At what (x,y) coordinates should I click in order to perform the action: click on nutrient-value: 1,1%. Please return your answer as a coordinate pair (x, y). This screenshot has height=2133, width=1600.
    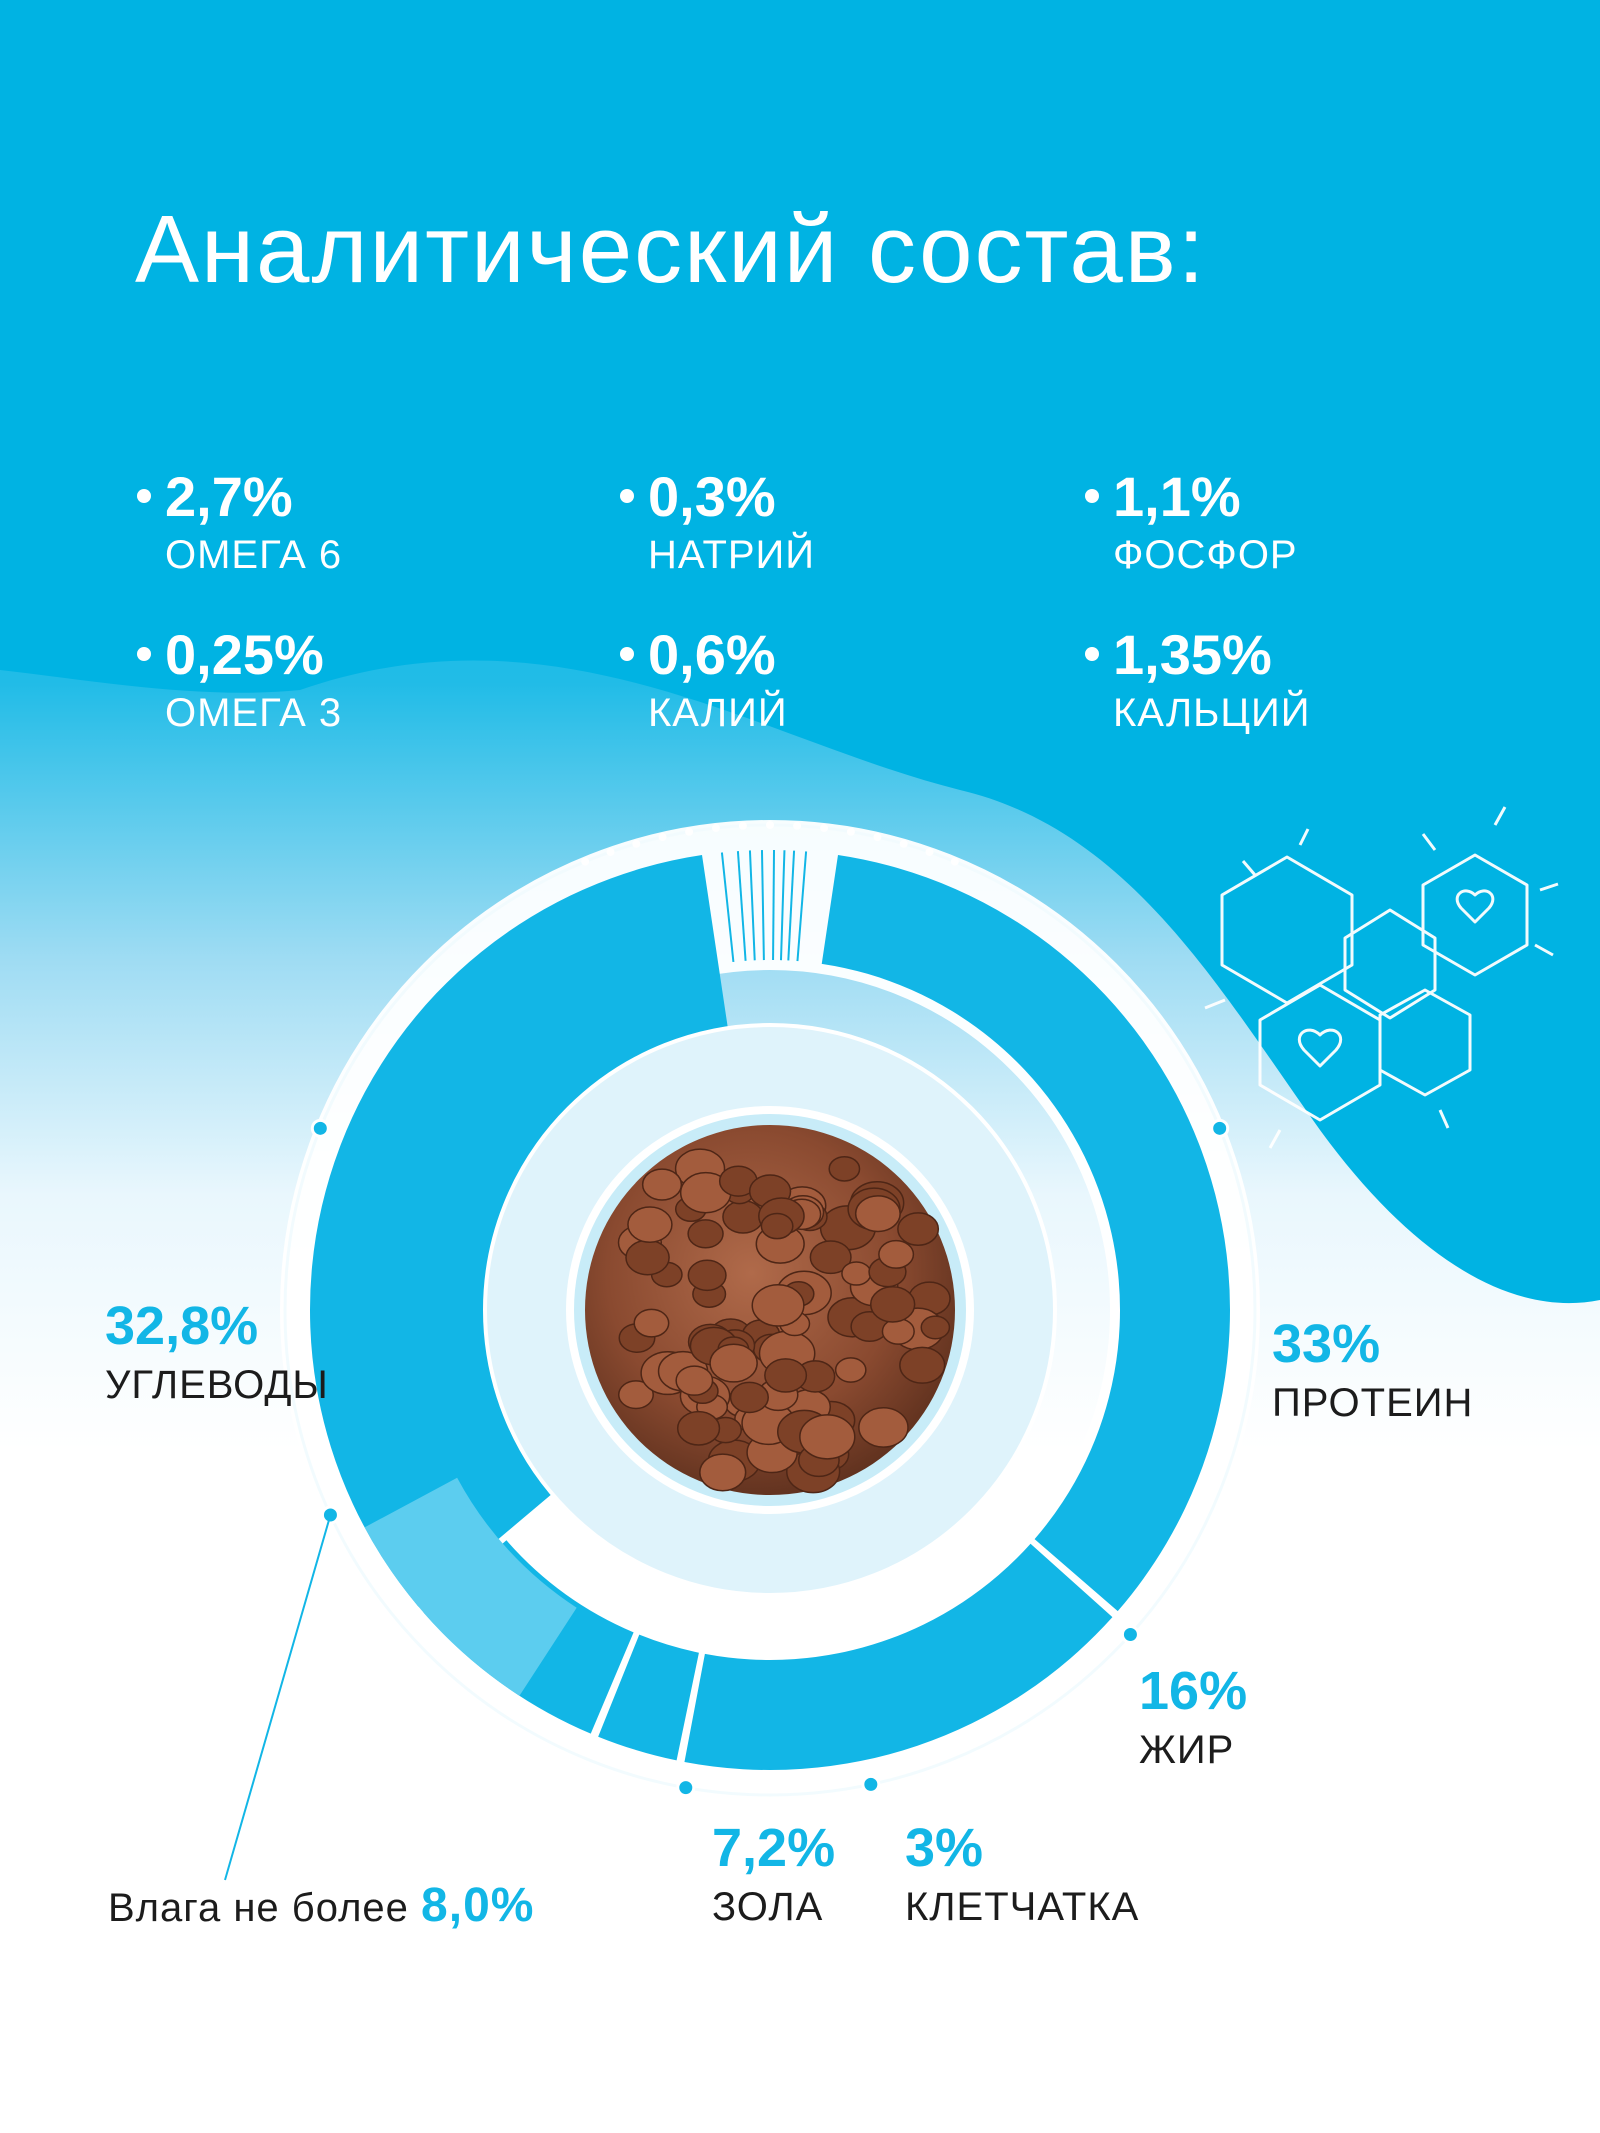
    Looking at the image, I should click on (1191, 497).